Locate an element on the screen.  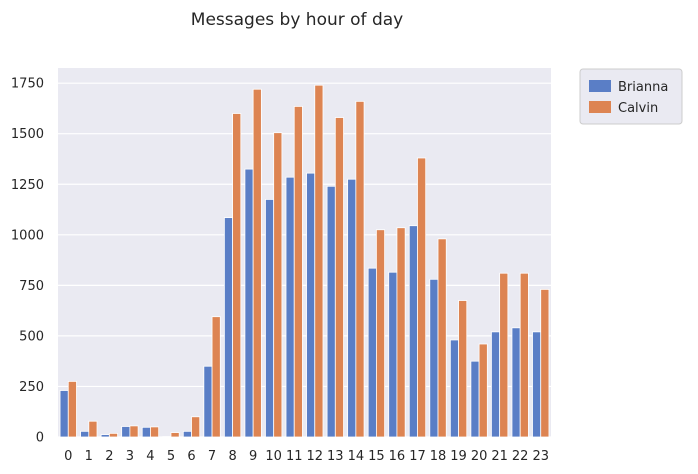
y-tick-label: 1750 is located at coordinates (27, 84).